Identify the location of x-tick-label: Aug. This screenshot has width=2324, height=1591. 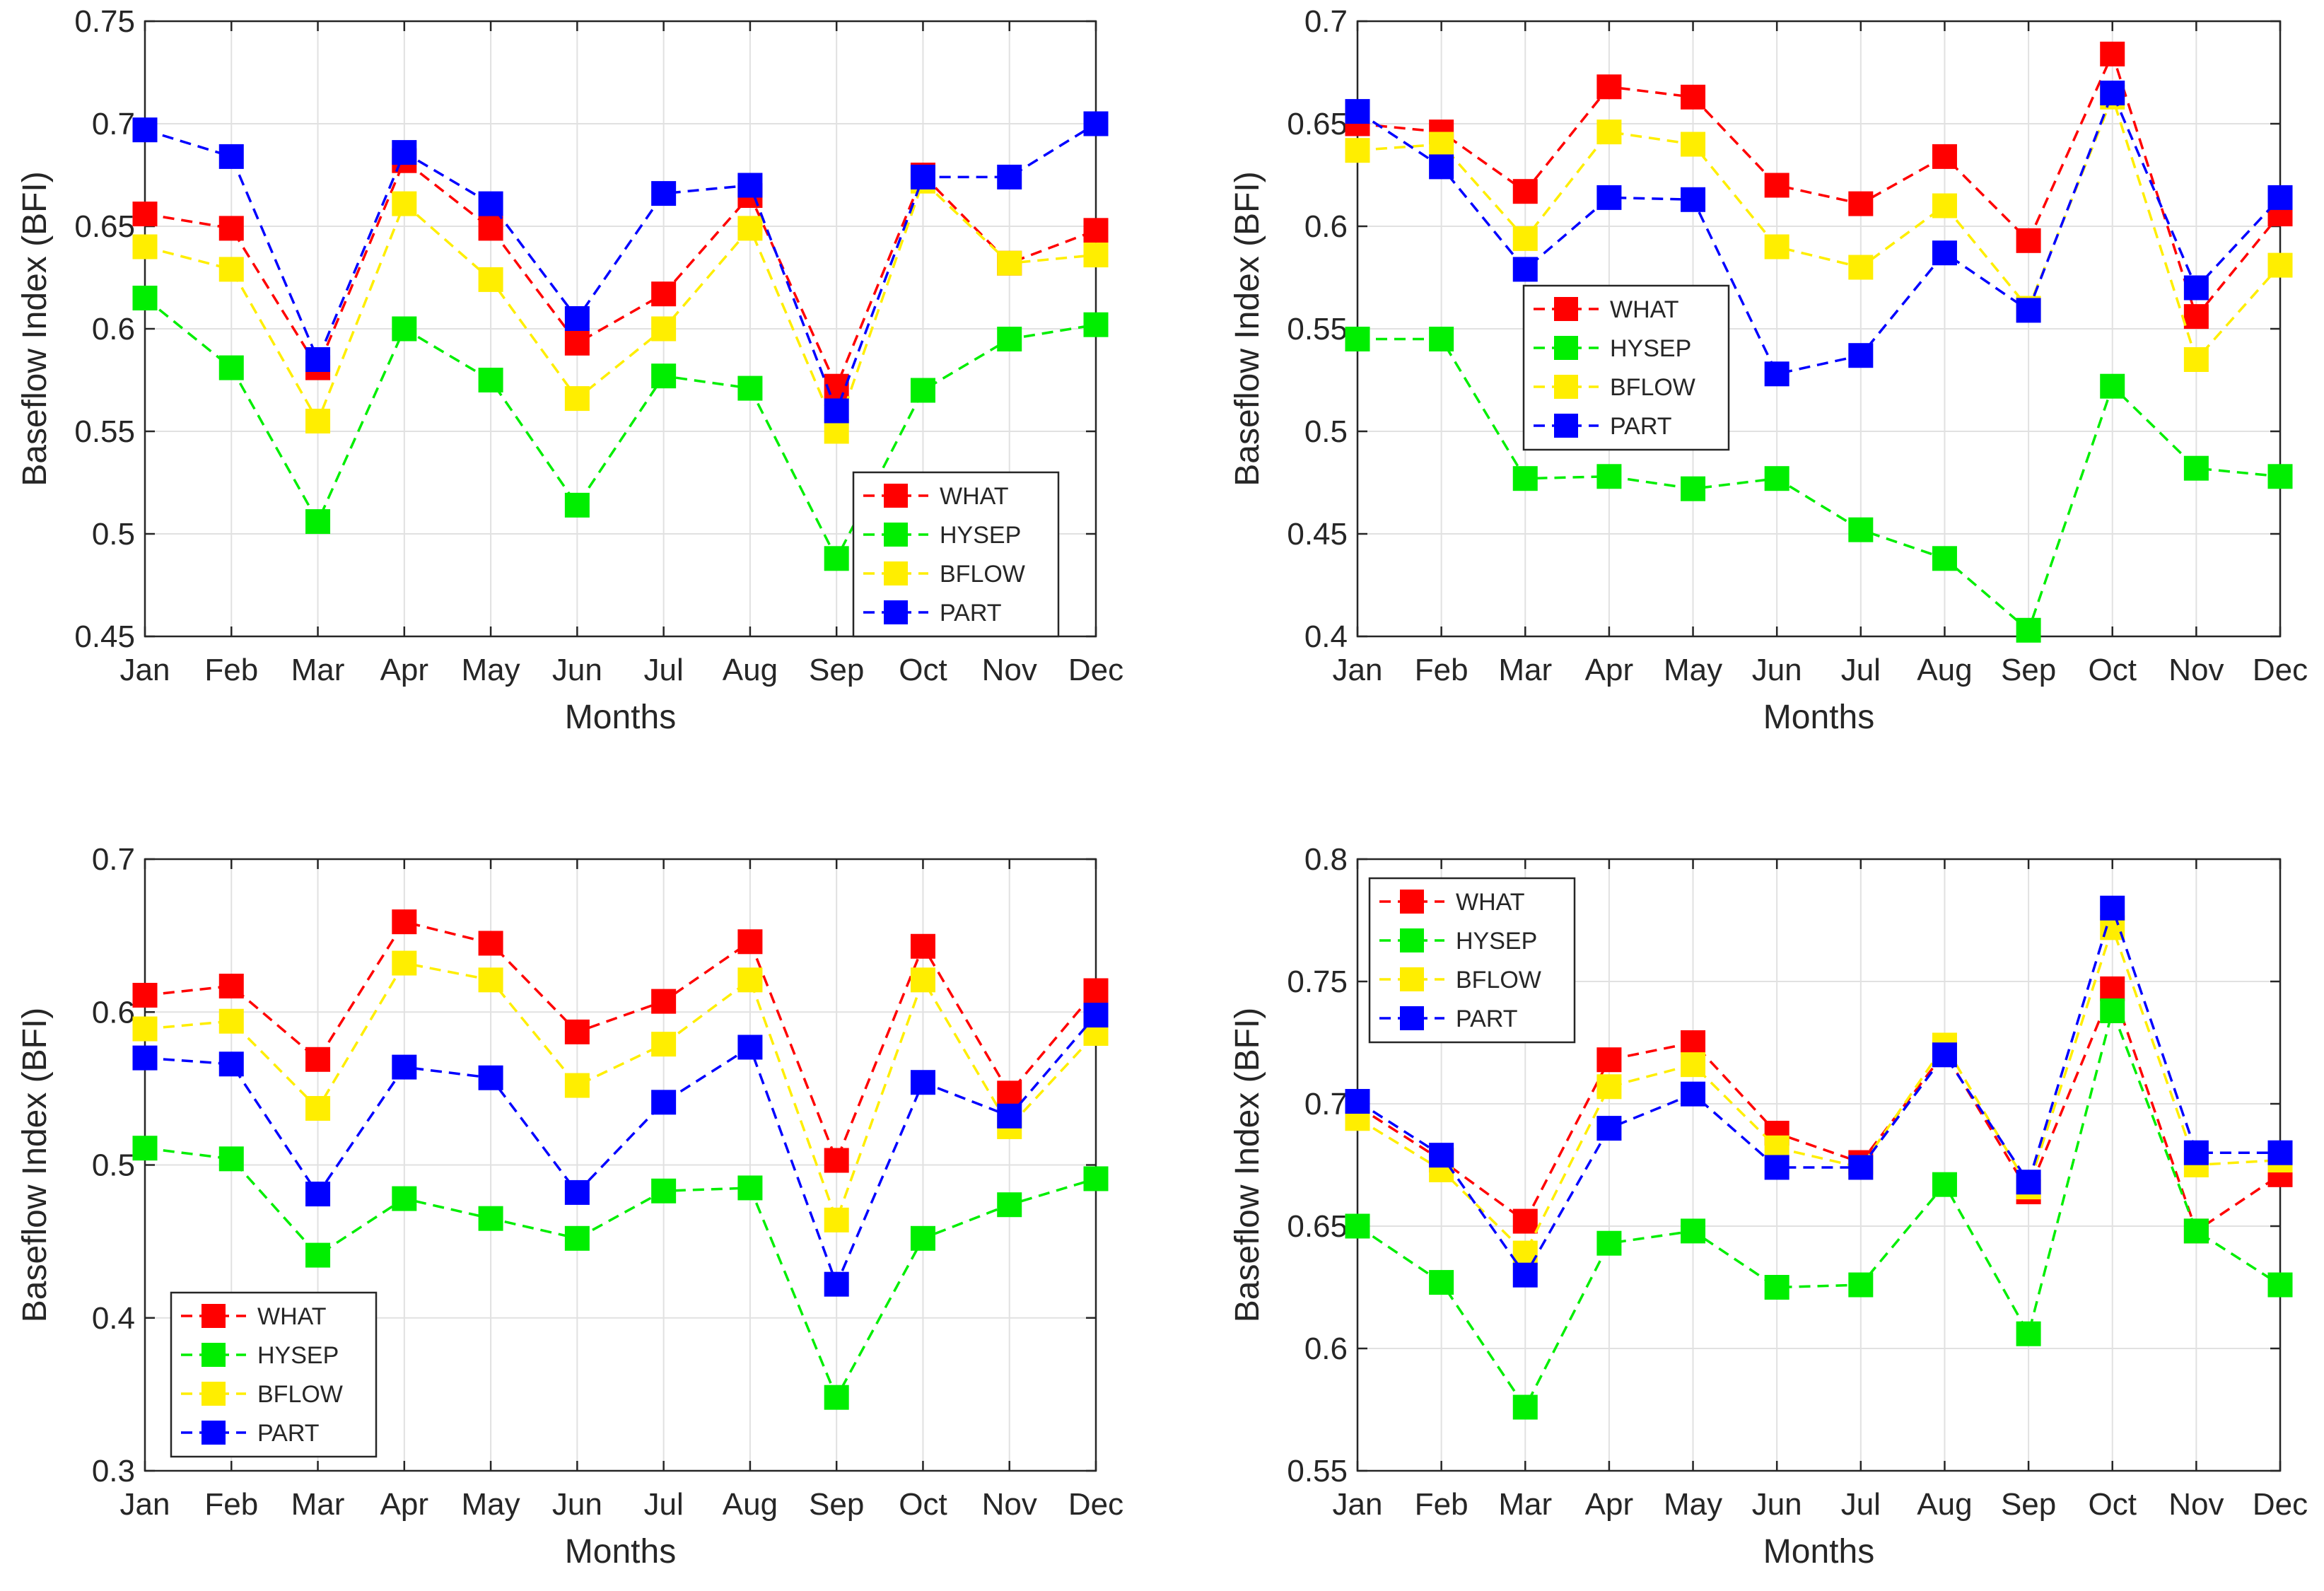
(751, 1504).